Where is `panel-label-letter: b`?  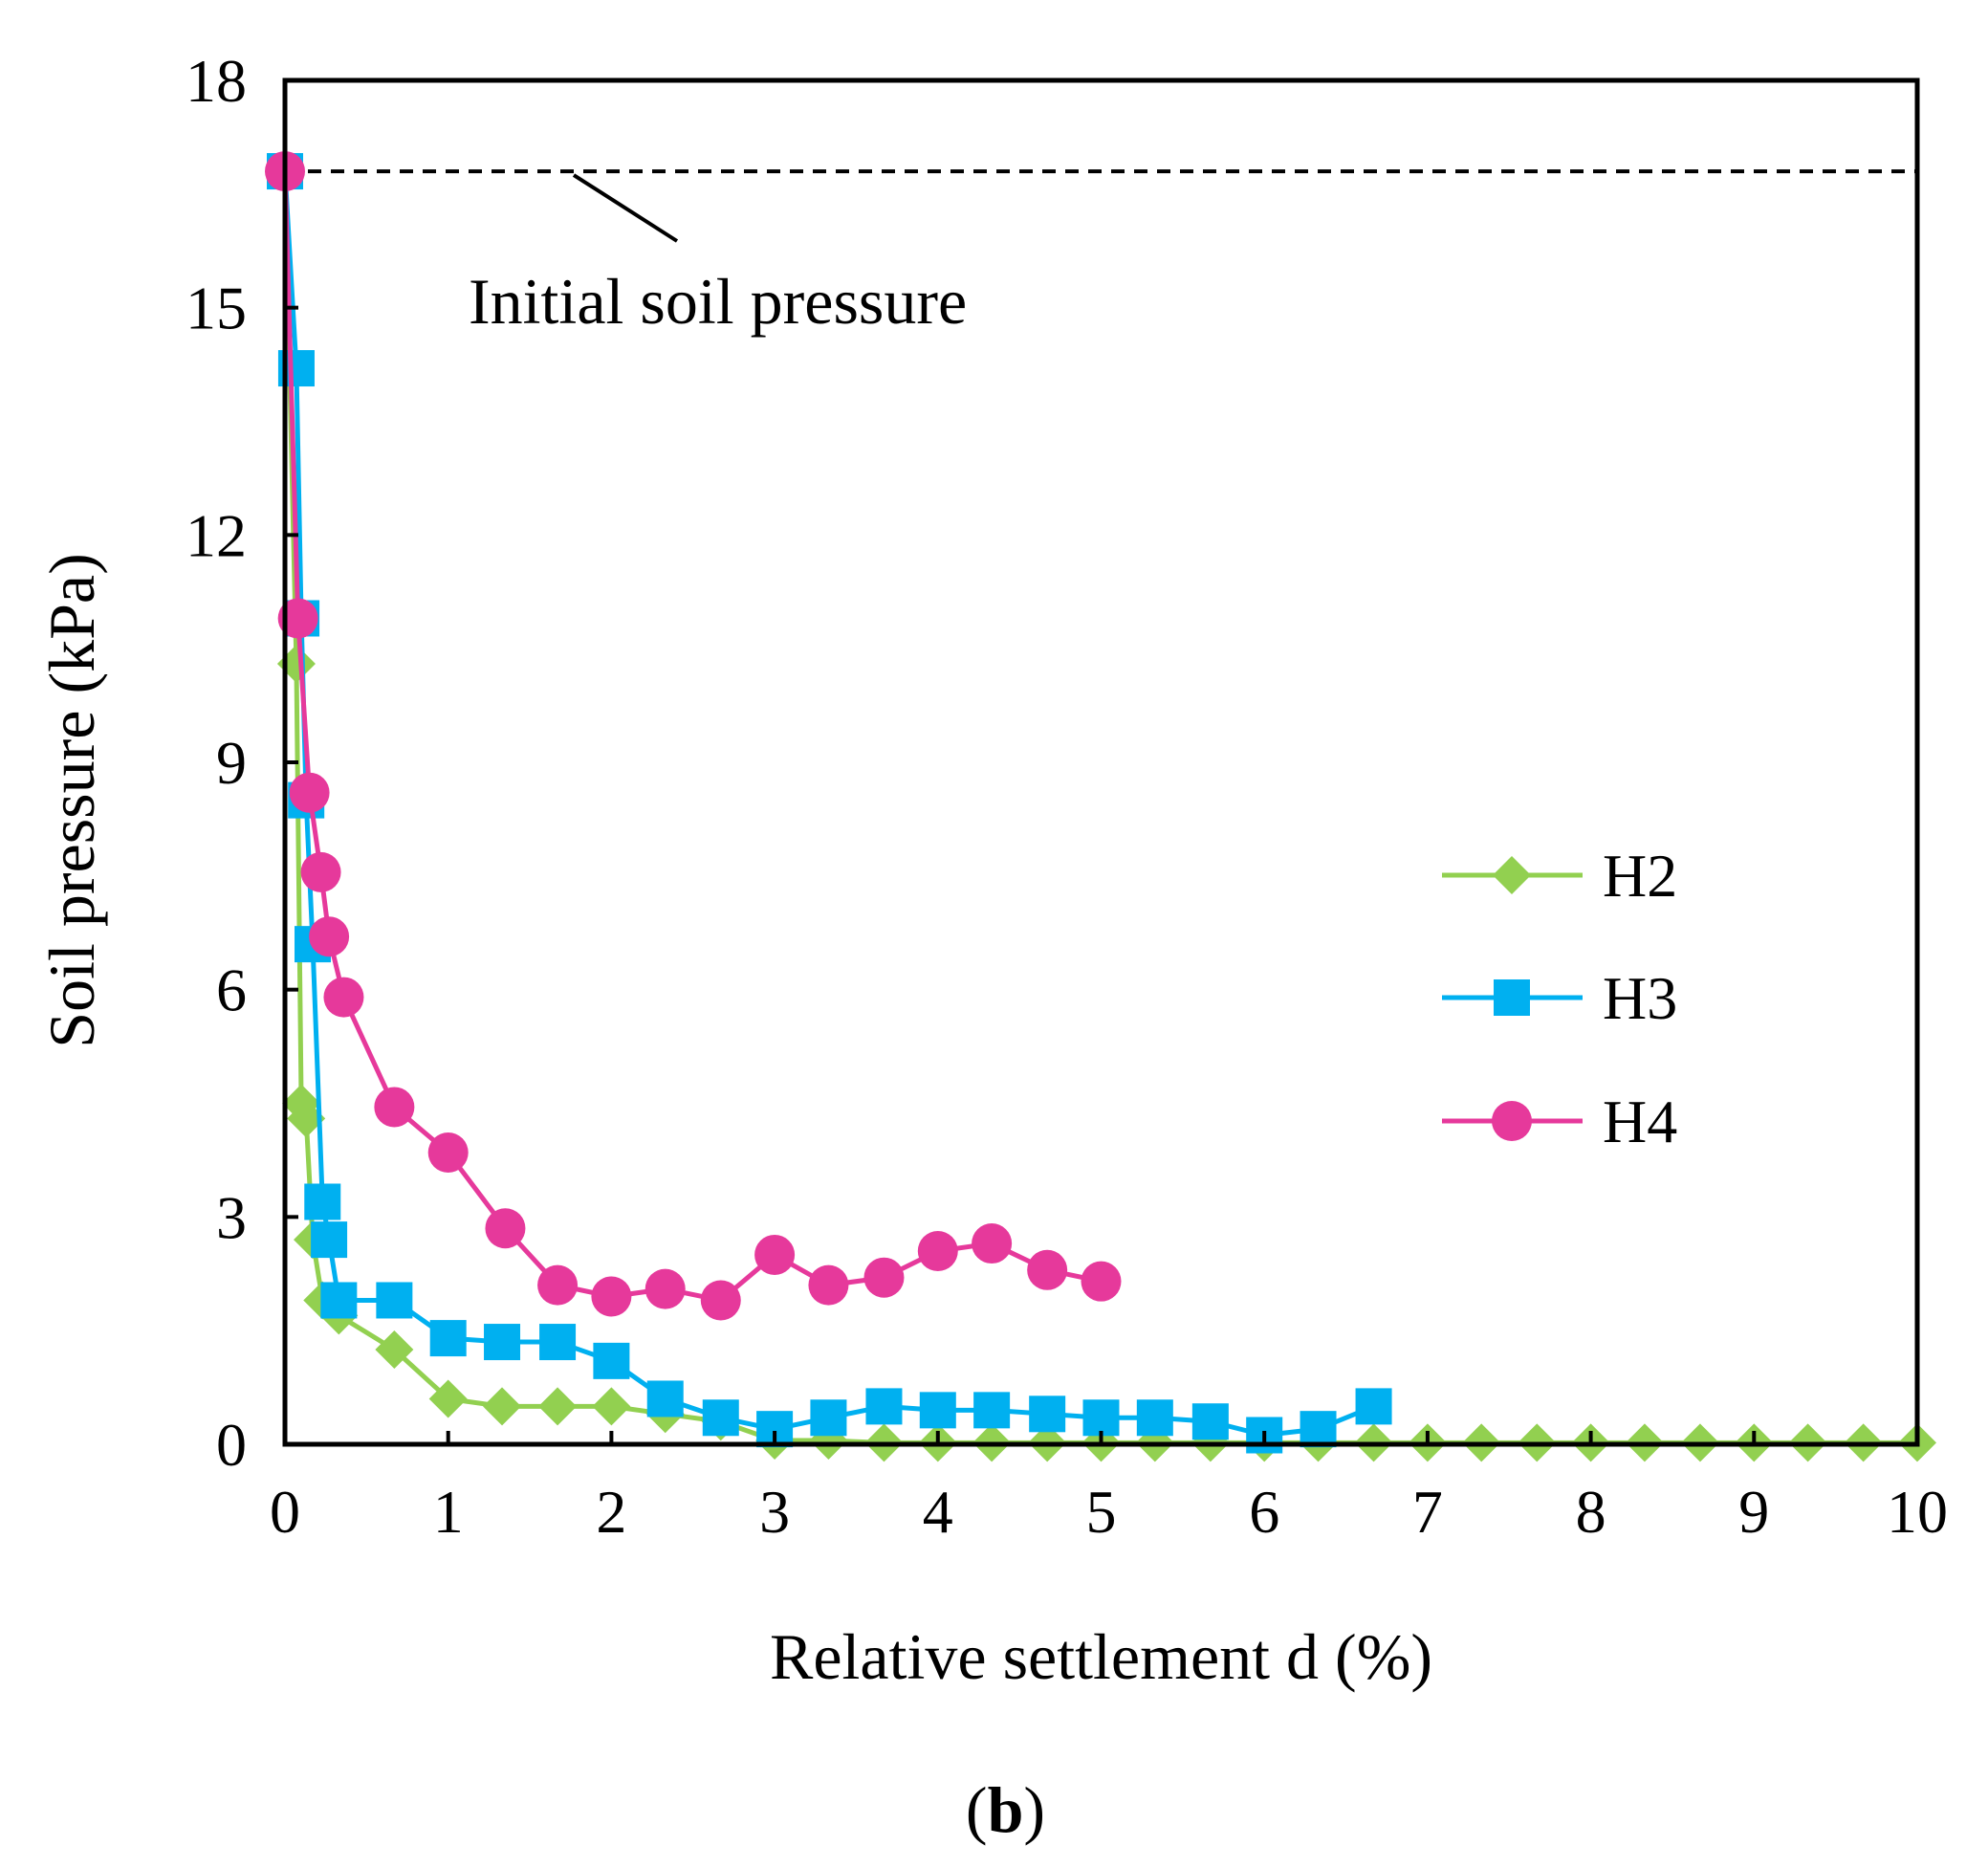 panel-label-letter: b is located at coordinates (1006, 1809).